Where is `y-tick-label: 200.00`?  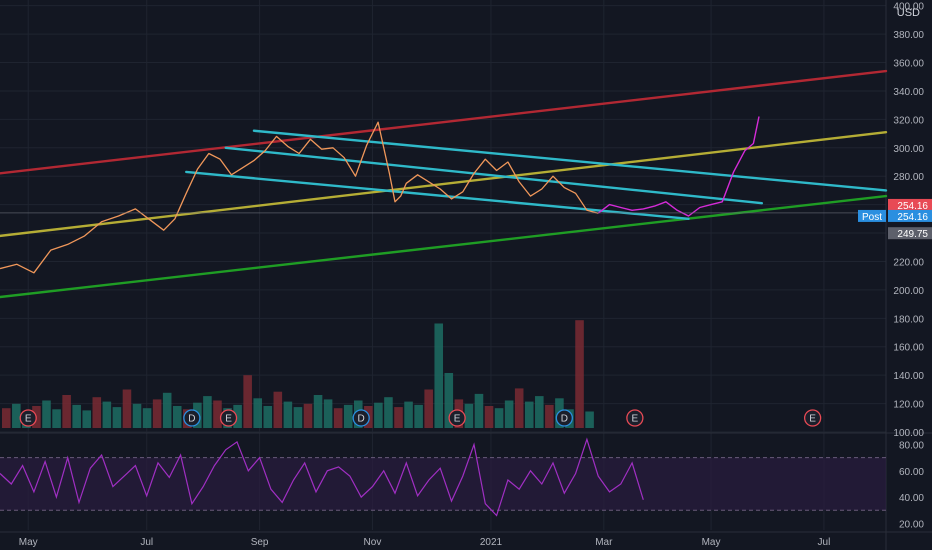
y-tick-label: 200.00 is located at coordinates (908, 291).